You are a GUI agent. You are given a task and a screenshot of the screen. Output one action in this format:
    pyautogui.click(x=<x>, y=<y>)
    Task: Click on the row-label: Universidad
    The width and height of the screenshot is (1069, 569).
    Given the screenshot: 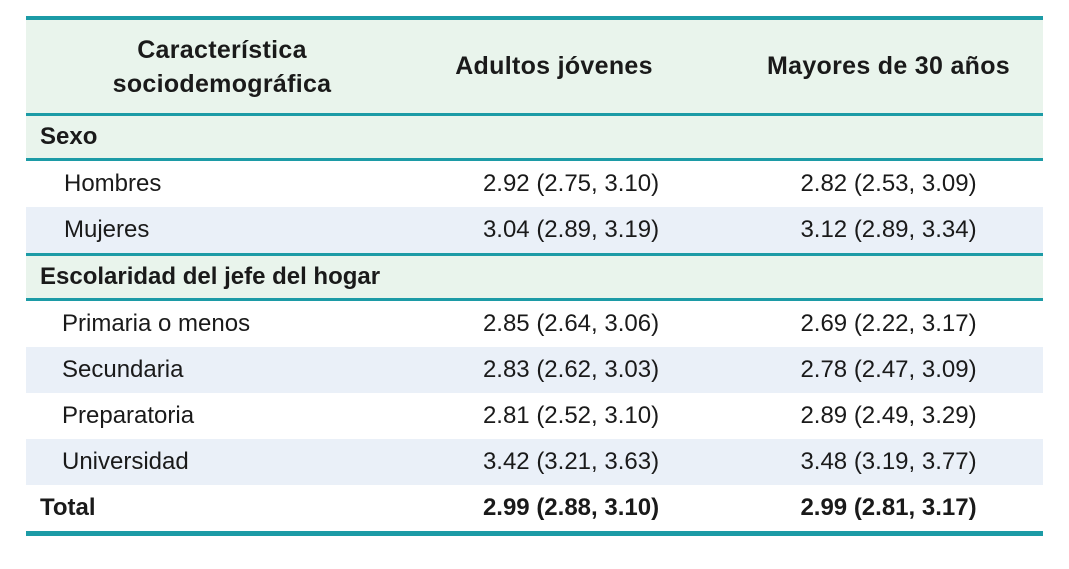 What is the action you would take?
    pyautogui.click(x=125, y=461)
    